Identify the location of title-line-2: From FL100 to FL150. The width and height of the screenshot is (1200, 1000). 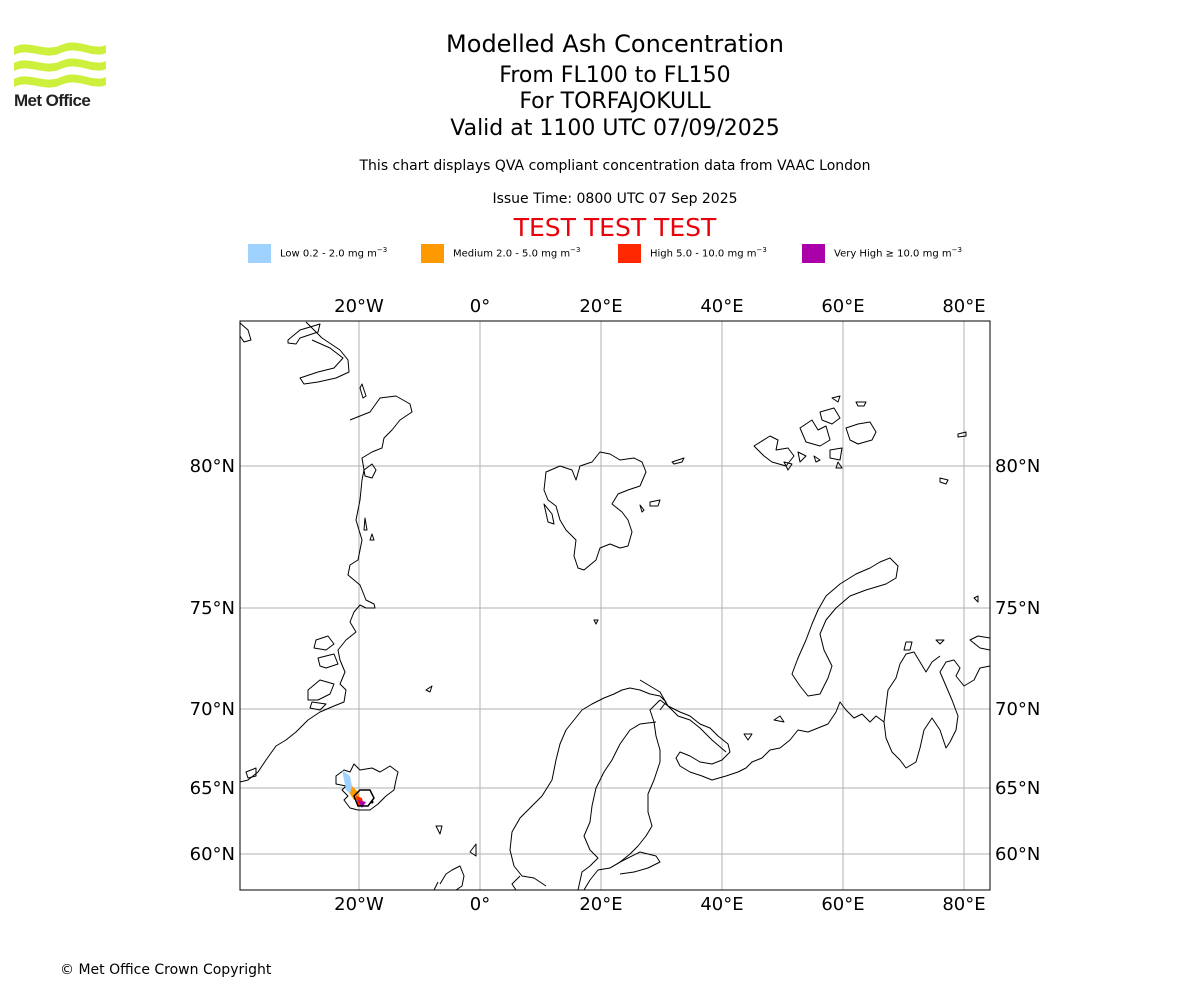
(615, 75).